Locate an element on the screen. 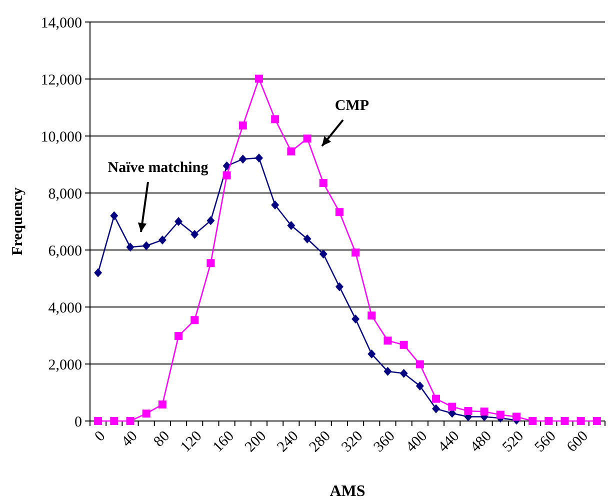  y-tick-label: 2,000 is located at coordinates (65, 365).